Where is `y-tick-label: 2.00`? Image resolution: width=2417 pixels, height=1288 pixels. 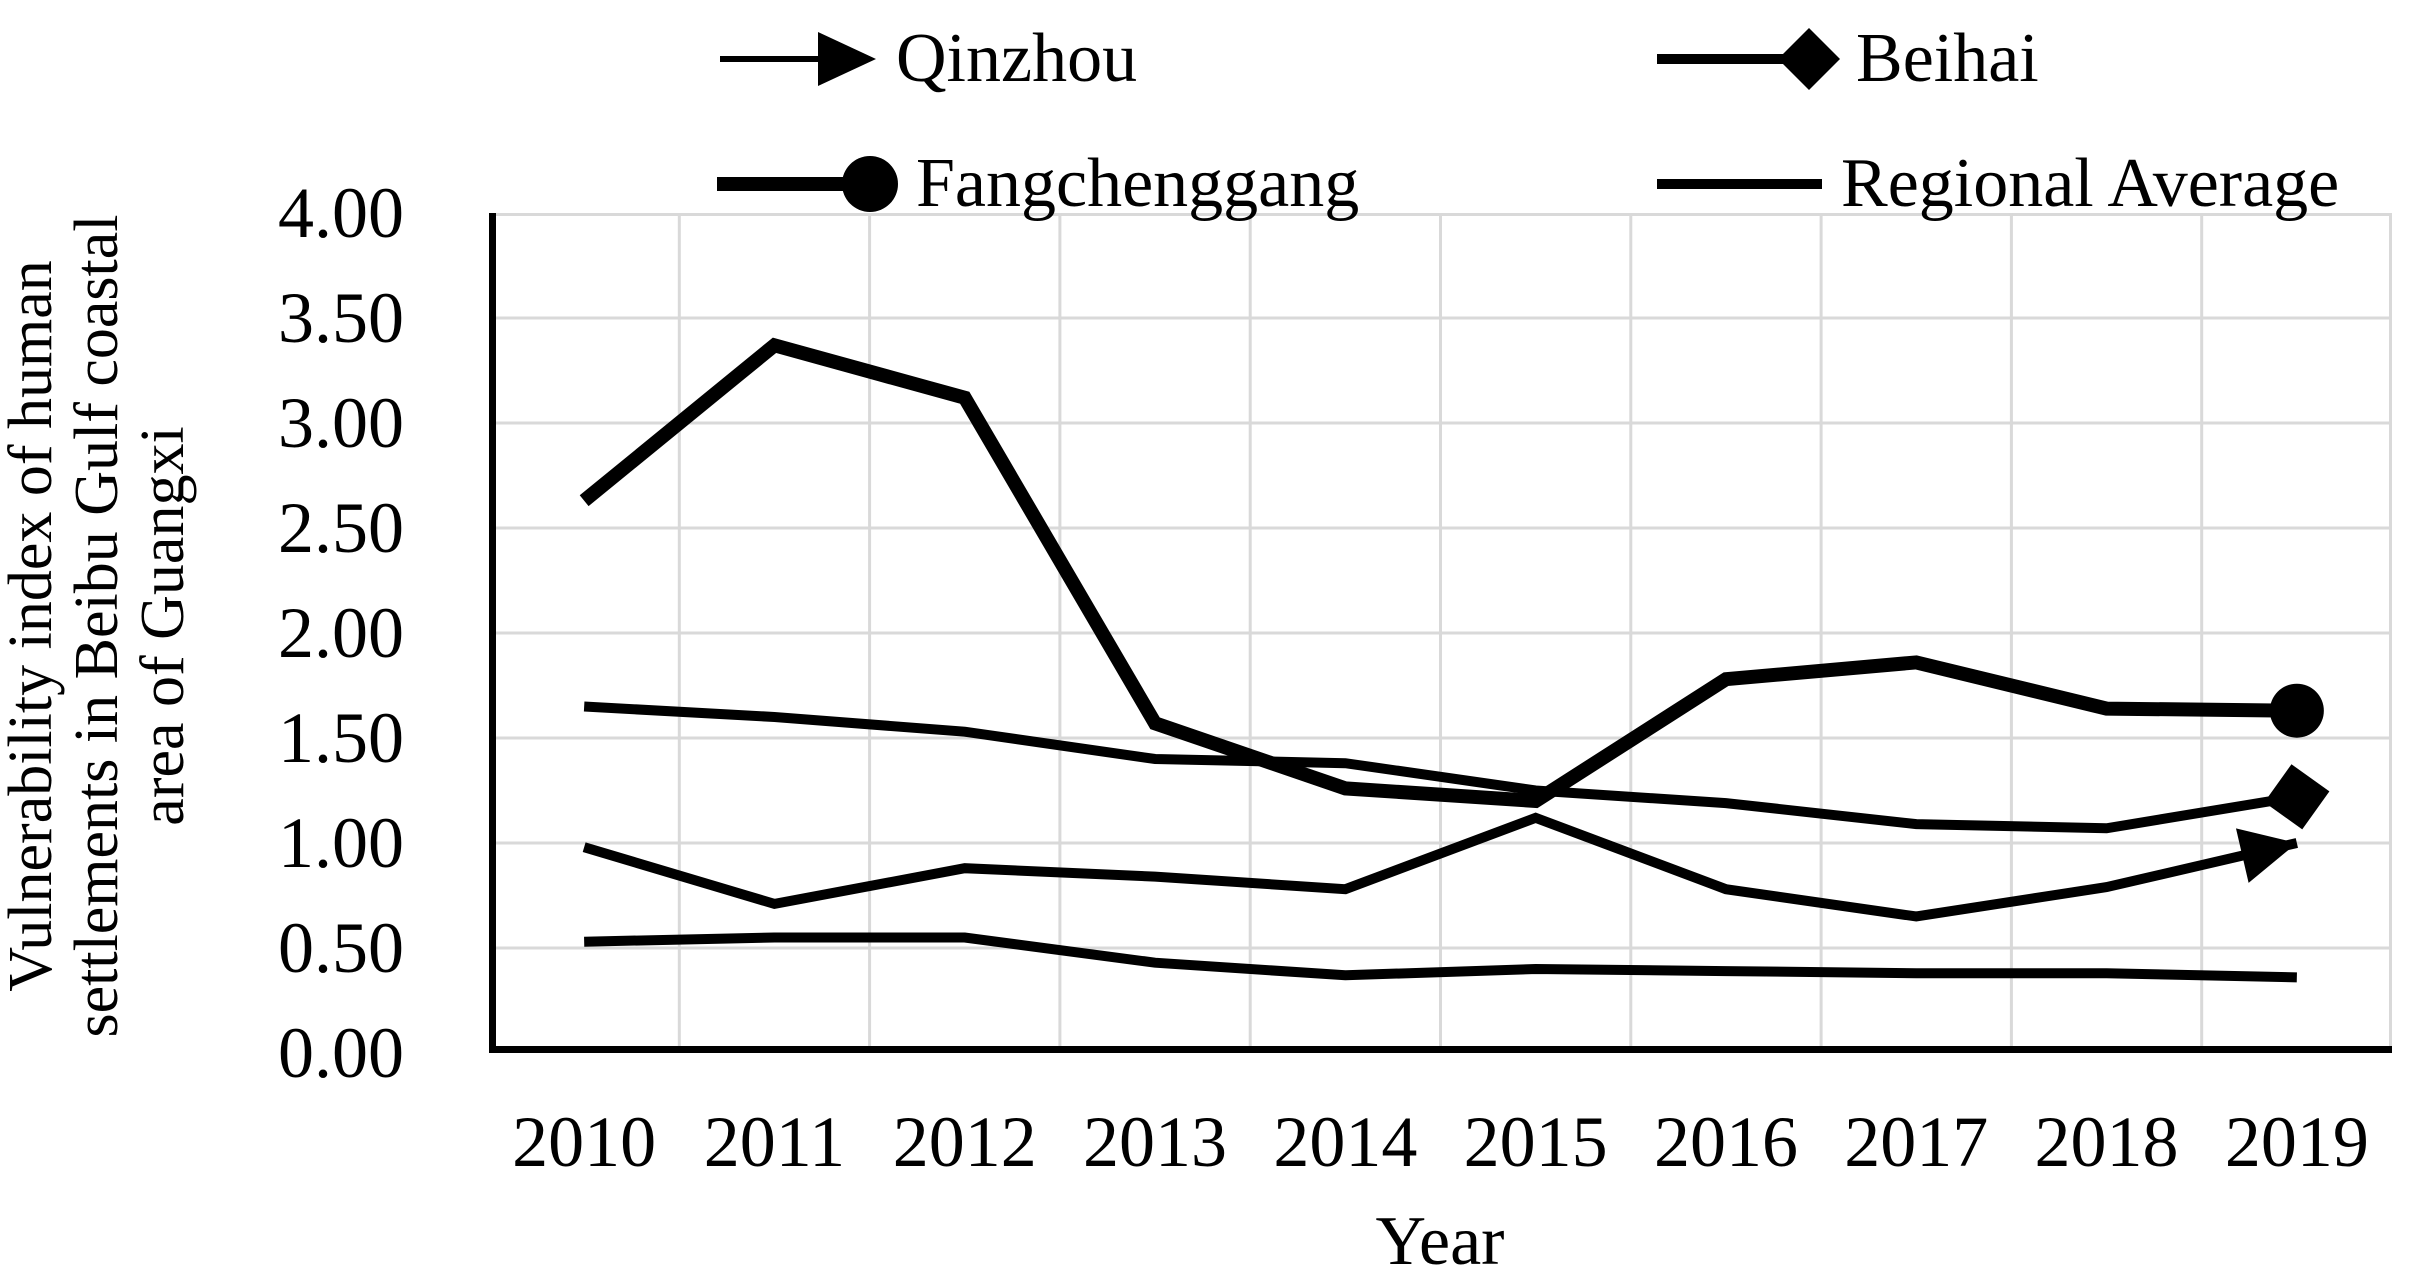 y-tick-label: 2.00 is located at coordinates (341, 633).